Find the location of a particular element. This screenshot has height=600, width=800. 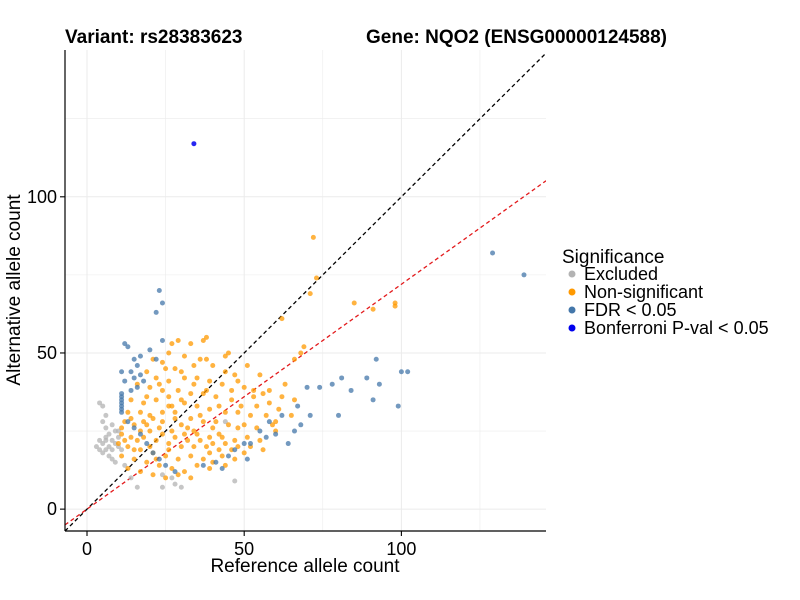

y-tick-label: 50 is located at coordinates (47, 353).